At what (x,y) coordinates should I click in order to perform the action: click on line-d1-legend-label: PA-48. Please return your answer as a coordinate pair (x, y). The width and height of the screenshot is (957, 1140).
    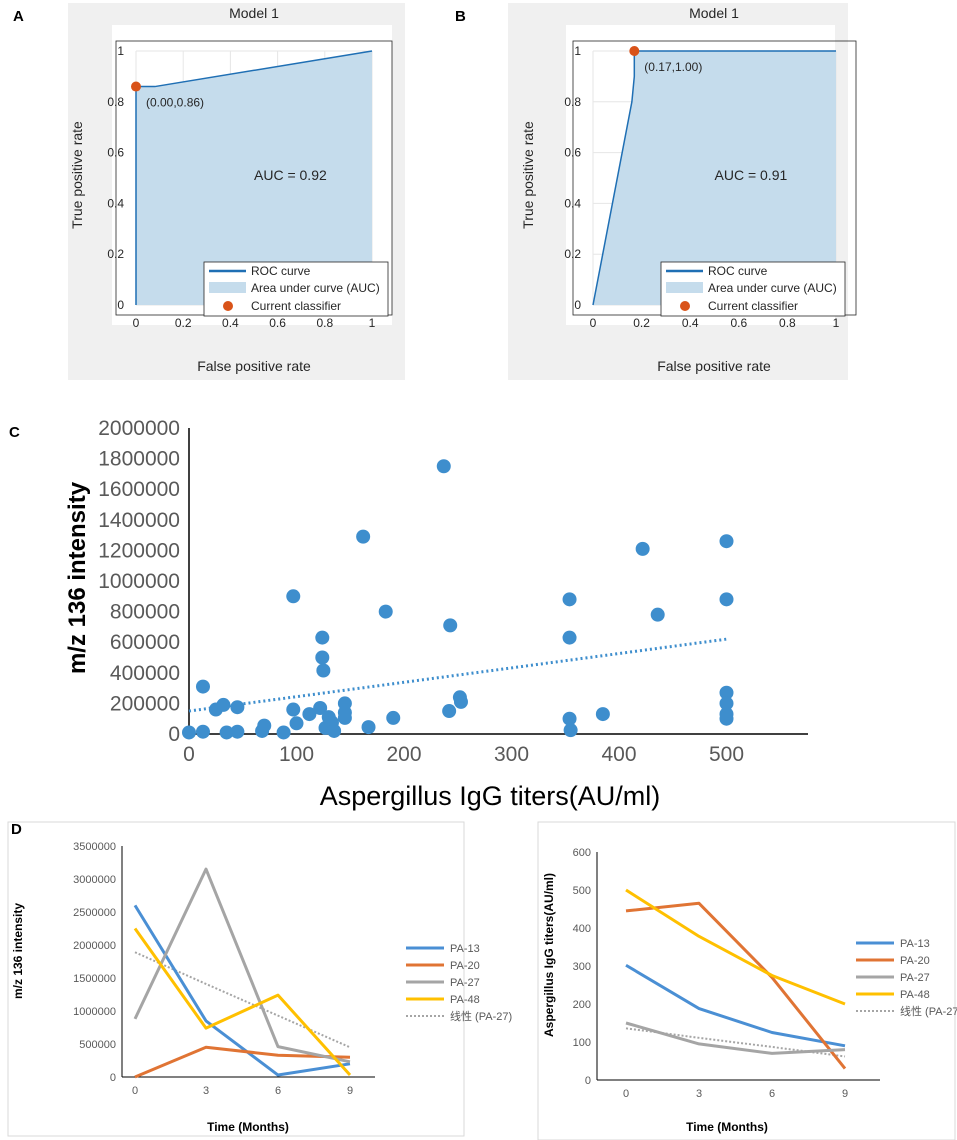
    Looking at the image, I should click on (465, 1000).